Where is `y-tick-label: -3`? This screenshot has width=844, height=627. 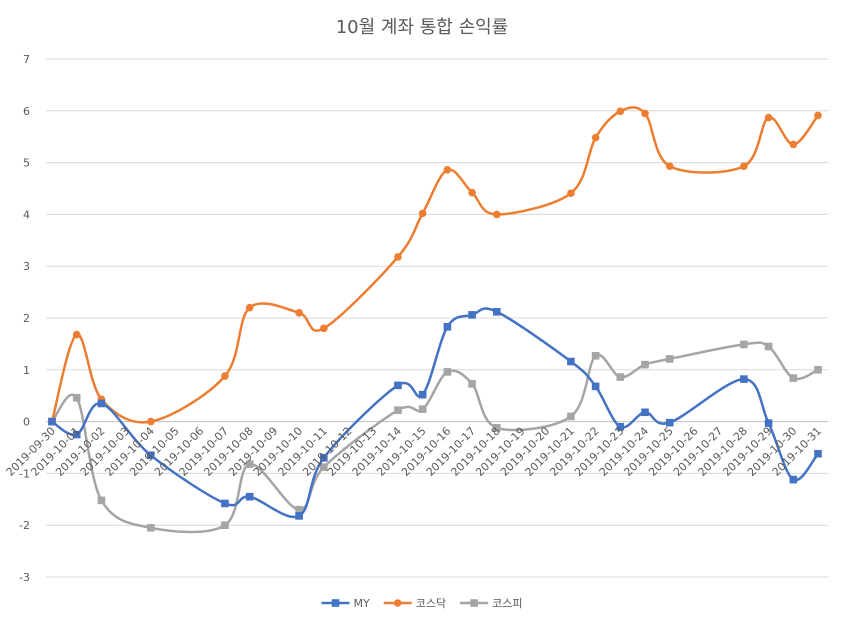
y-tick-label: -3 is located at coordinates (24, 577).